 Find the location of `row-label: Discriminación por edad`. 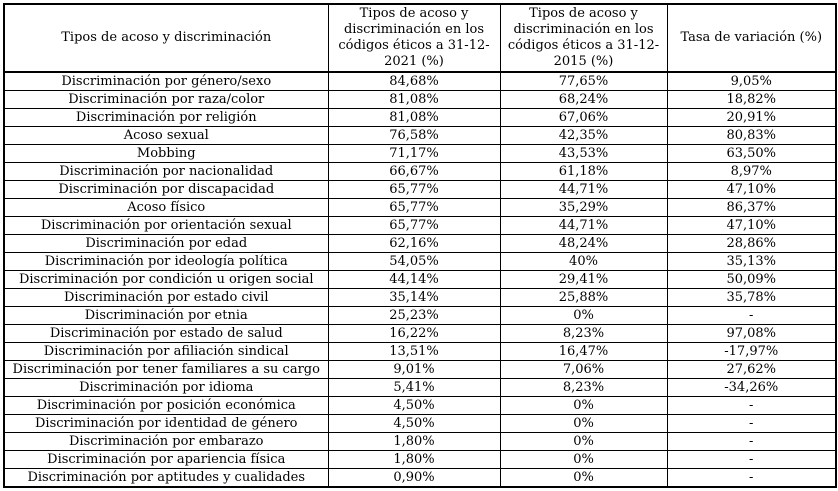

row-label: Discriminación por edad is located at coordinates (166, 243).